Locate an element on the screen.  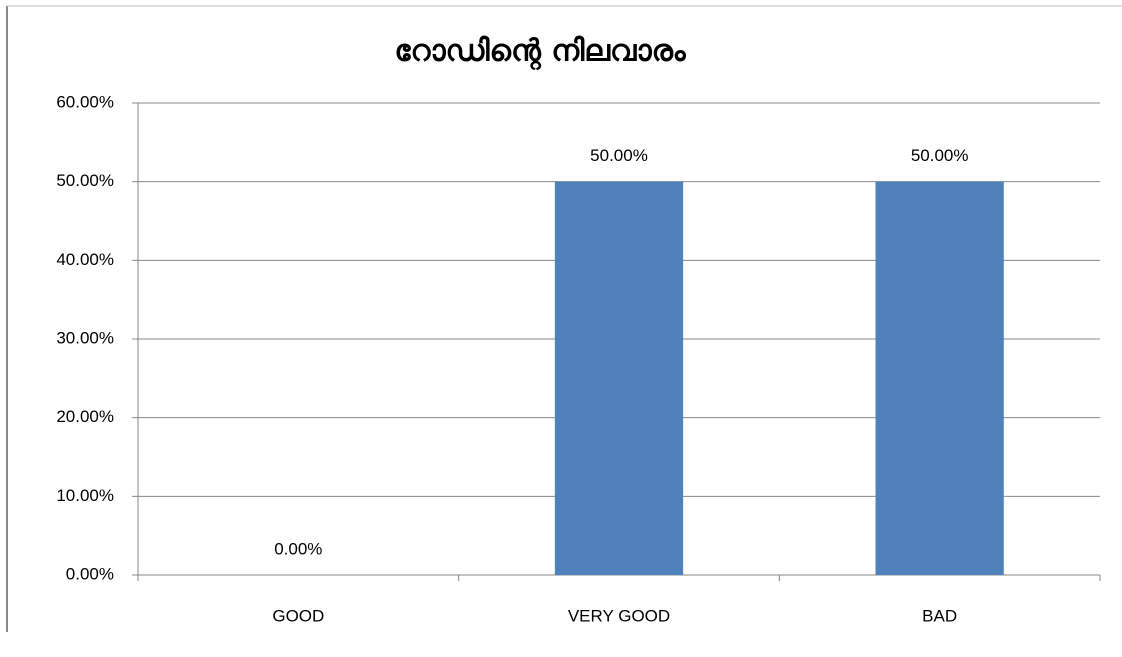
y-tick-label: 60.00% is located at coordinates (85, 101).